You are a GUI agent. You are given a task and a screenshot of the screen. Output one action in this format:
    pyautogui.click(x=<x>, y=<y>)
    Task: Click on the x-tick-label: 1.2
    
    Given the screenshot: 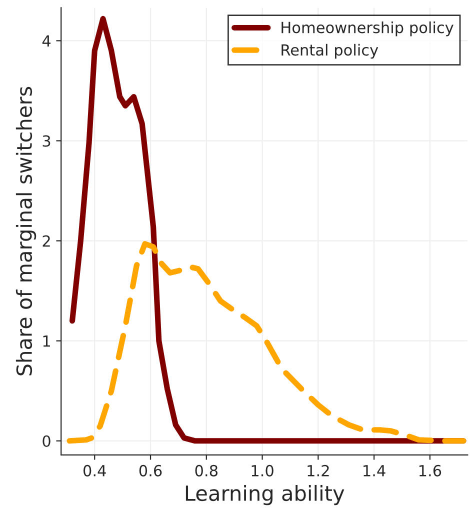 What is the action you would take?
    pyautogui.click(x=318, y=470)
    